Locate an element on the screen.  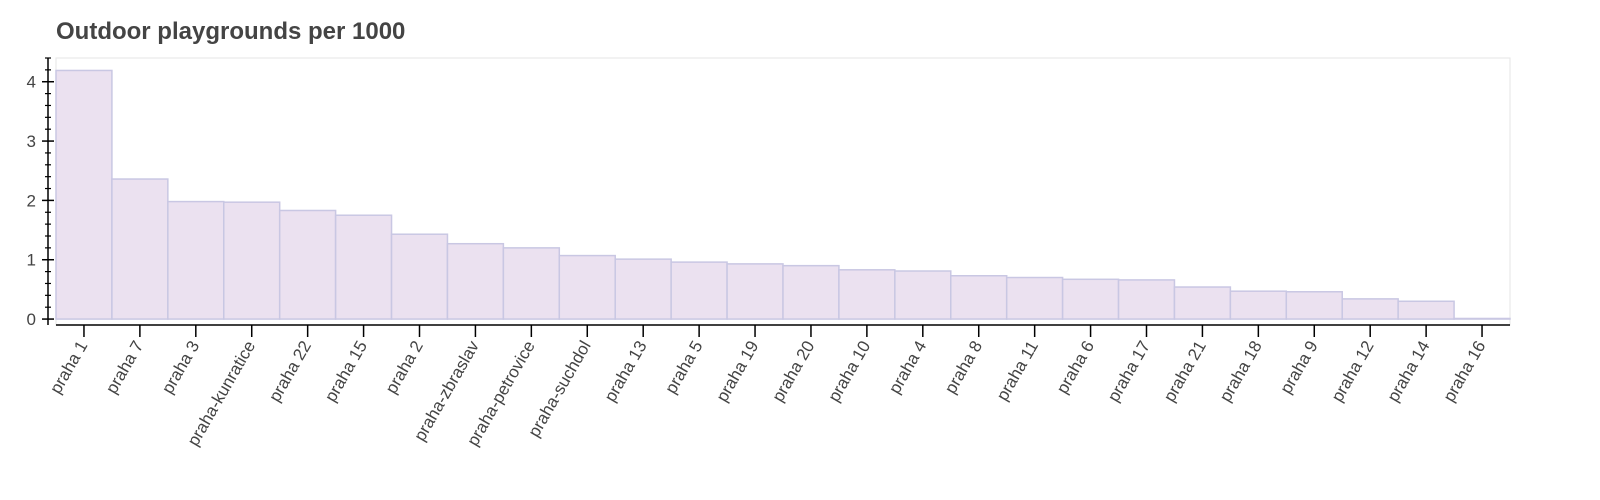
x-tick-label: praha 3 is located at coordinates (180, 367).